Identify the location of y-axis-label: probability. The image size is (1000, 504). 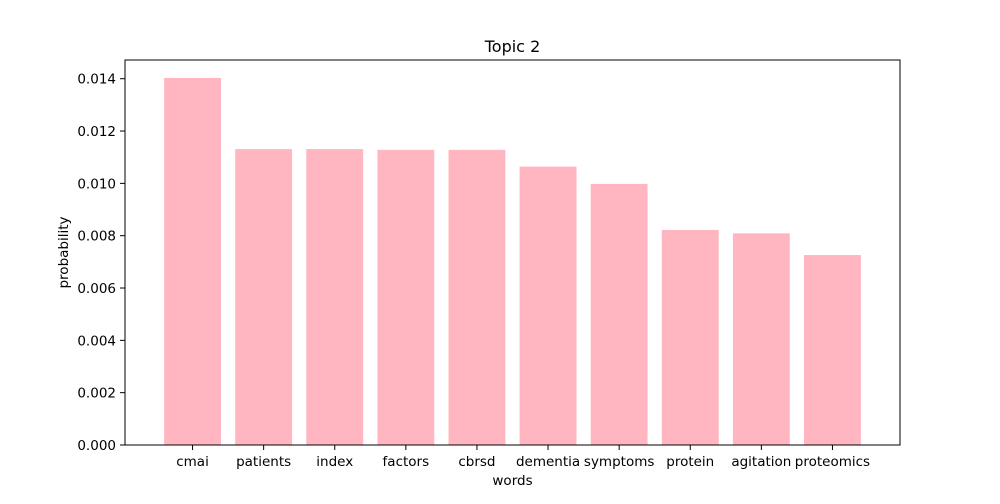
(64, 252).